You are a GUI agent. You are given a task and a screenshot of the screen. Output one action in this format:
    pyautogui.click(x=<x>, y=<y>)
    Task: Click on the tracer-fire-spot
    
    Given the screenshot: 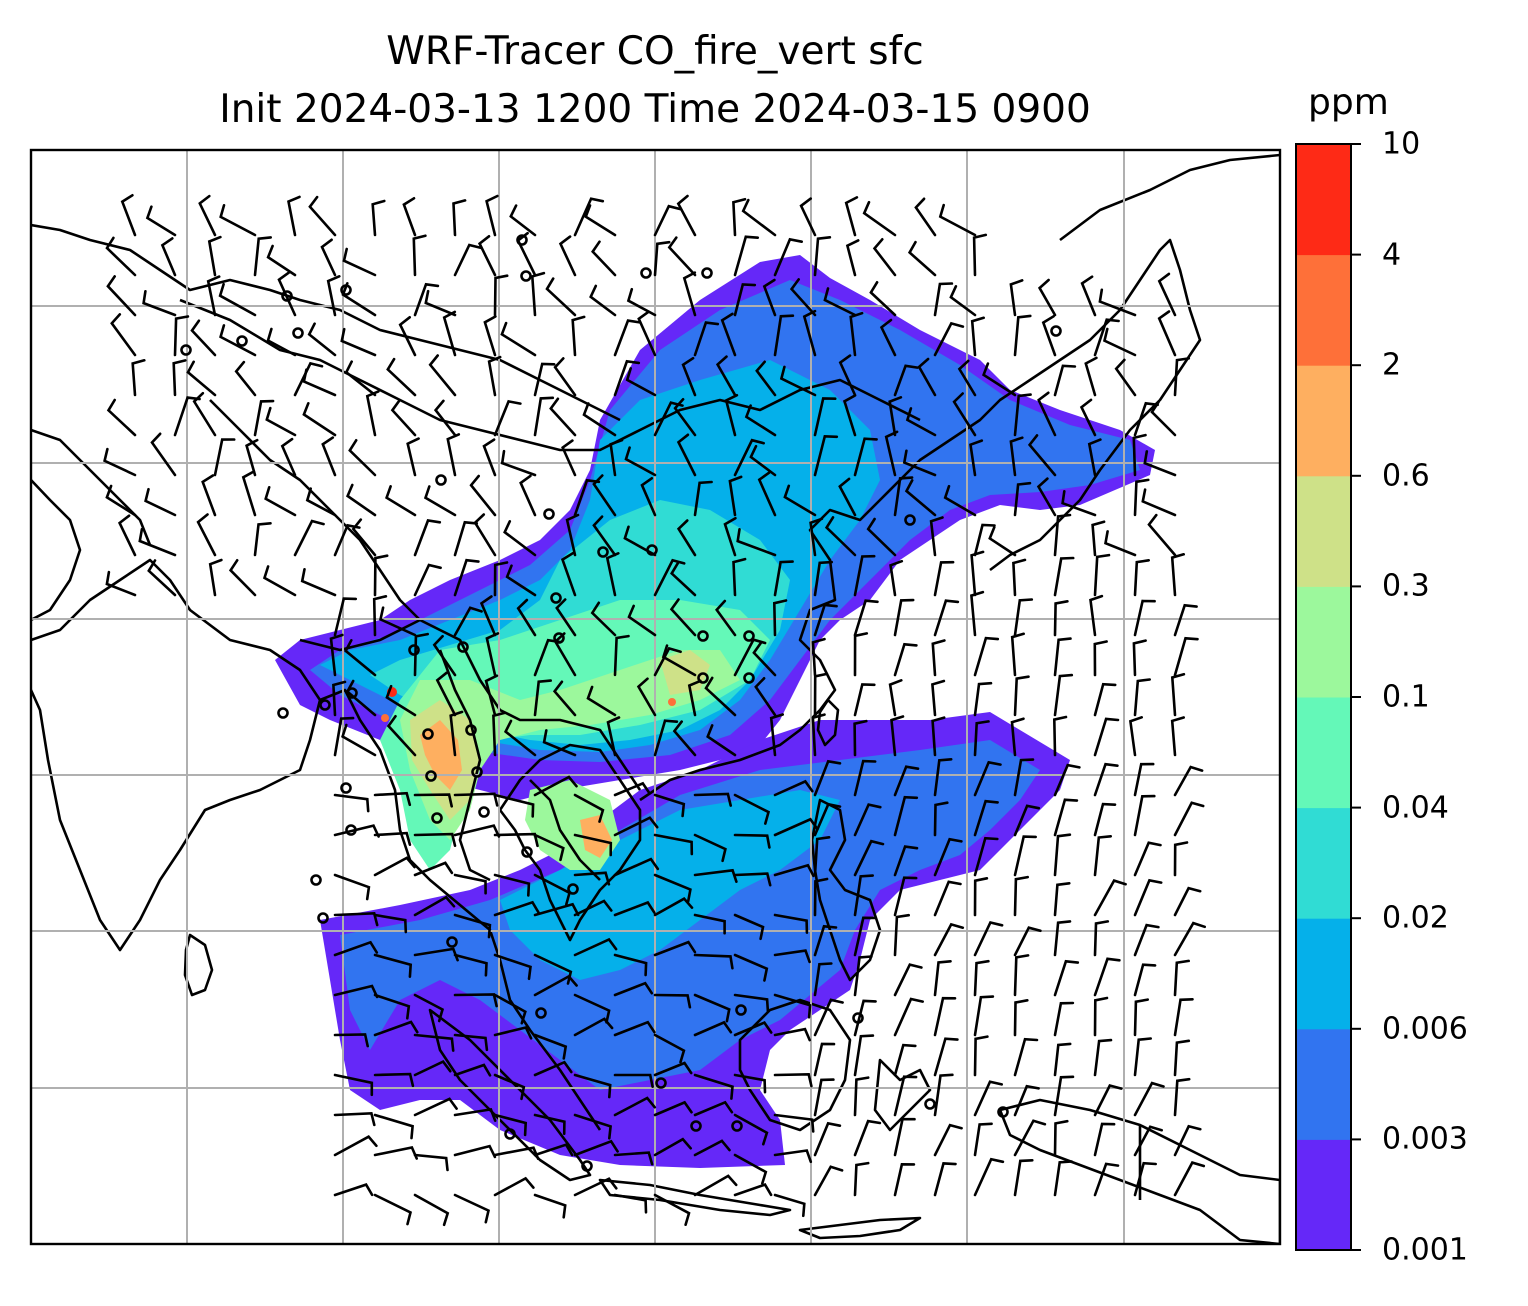 What is the action you would take?
    pyautogui.click(x=672, y=702)
    